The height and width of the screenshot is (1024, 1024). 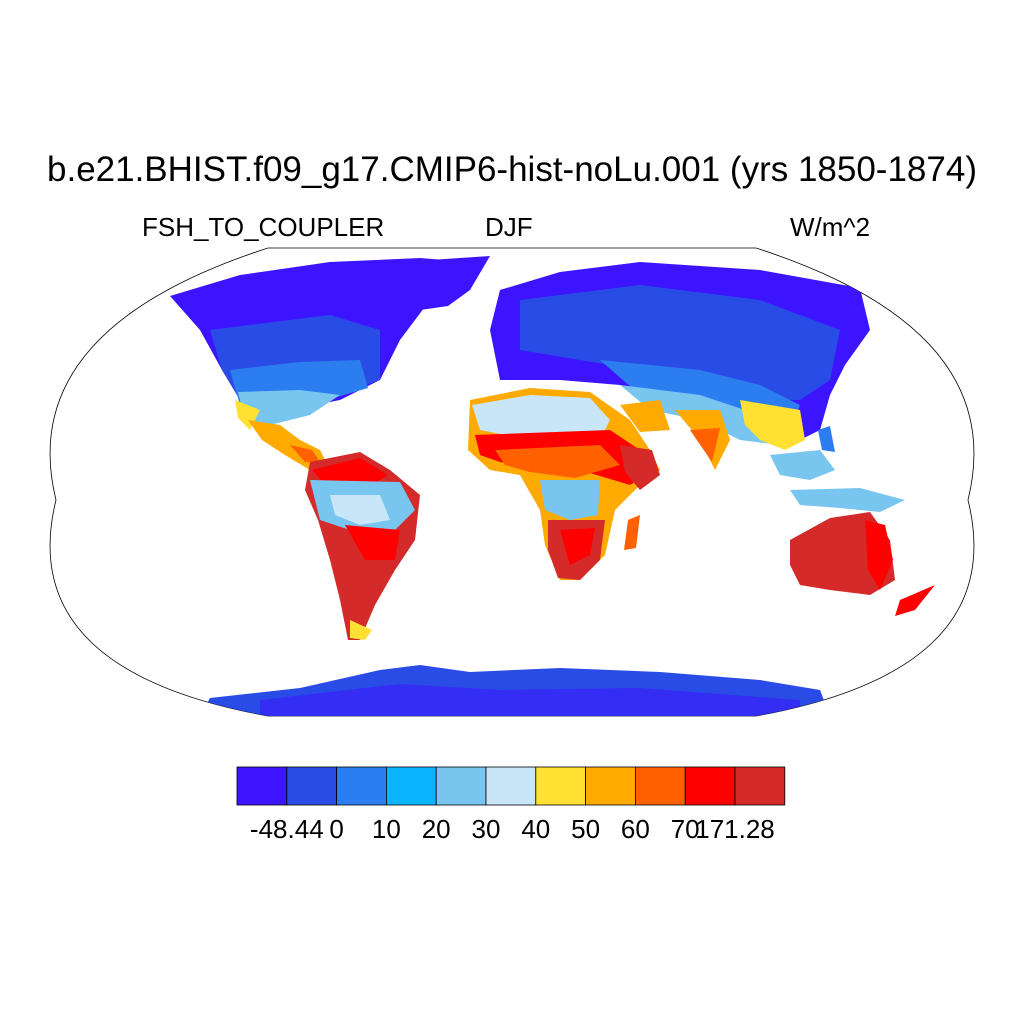 What do you see at coordinates (862, 564) in the screenshot?
I see `australia` at bounding box center [862, 564].